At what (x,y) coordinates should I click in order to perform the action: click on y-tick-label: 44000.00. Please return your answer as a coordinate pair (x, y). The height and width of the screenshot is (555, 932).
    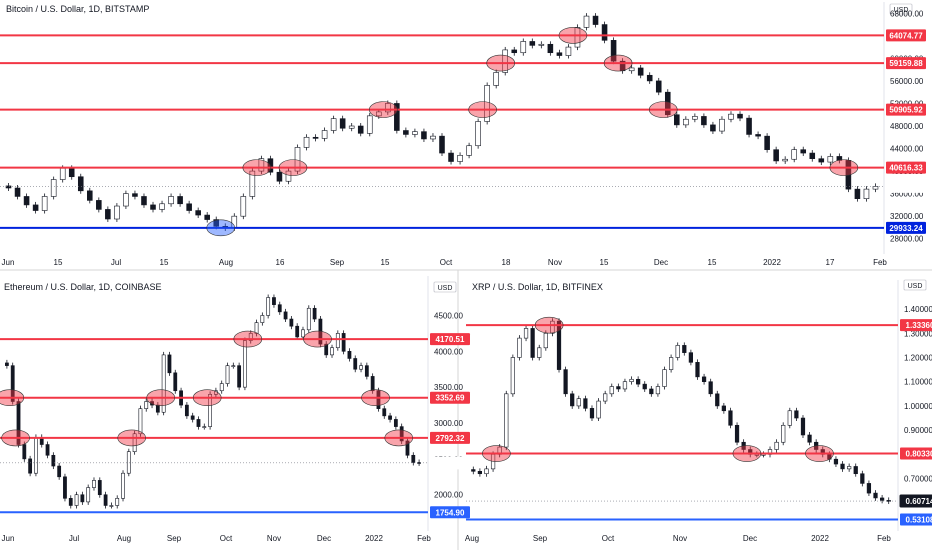
    Looking at the image, I should click on (907, 149).